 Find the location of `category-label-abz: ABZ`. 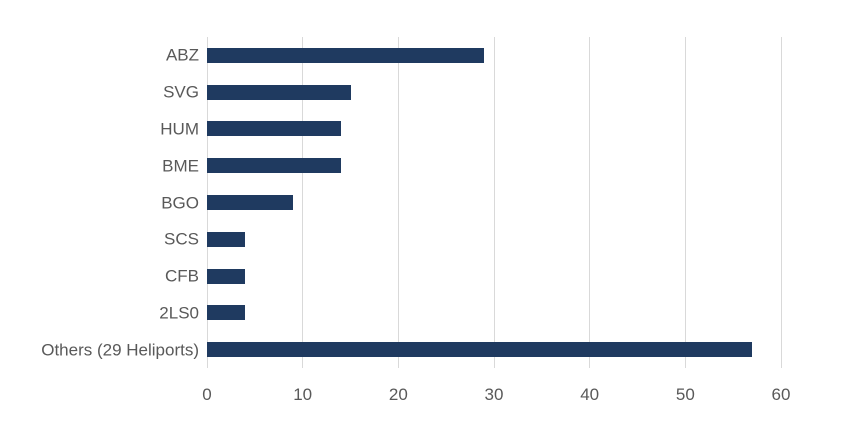

category-label-abz: ABZ is located at coordinates (182, 55).